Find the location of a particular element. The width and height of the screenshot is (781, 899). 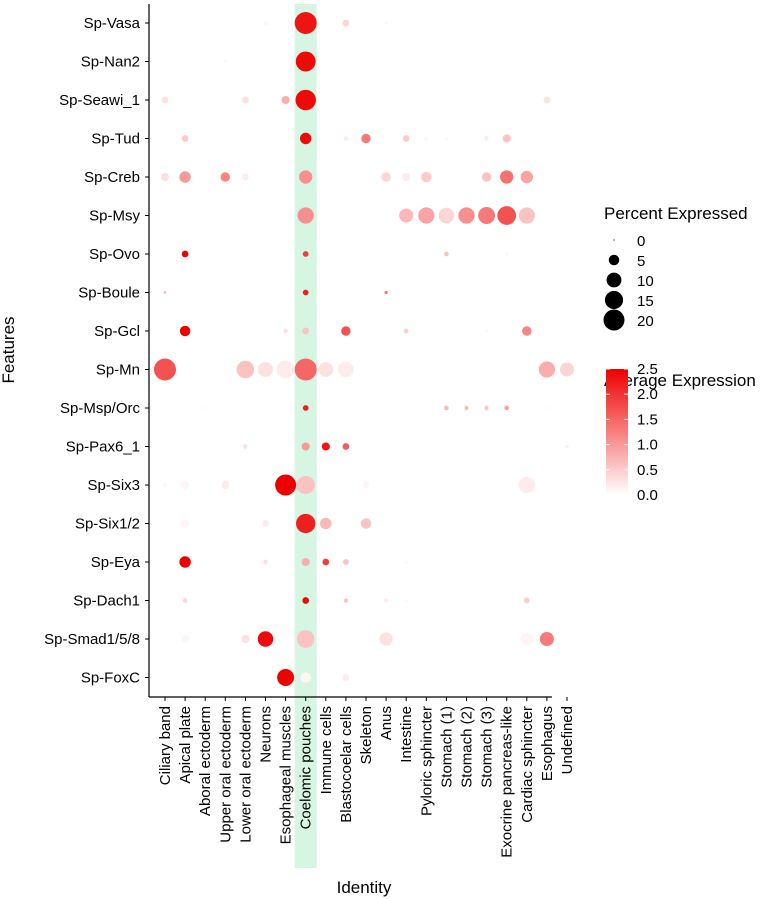

dot-sp-seawi-1-esophagus is located at coordinates (547, 100).